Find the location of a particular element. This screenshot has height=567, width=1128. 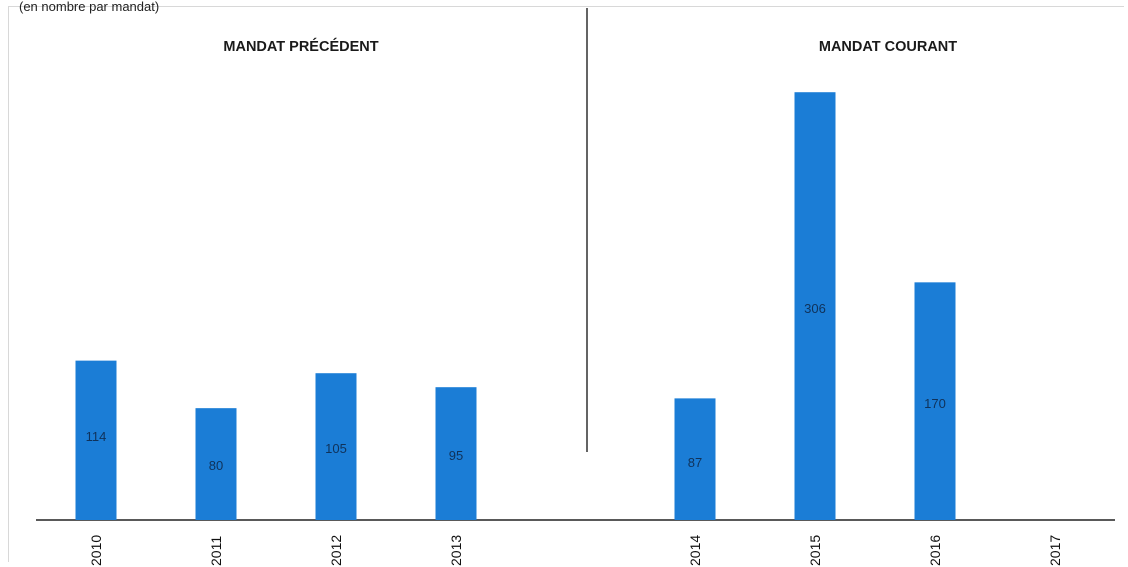

bar-2013 is located at coordinates (456, 453).